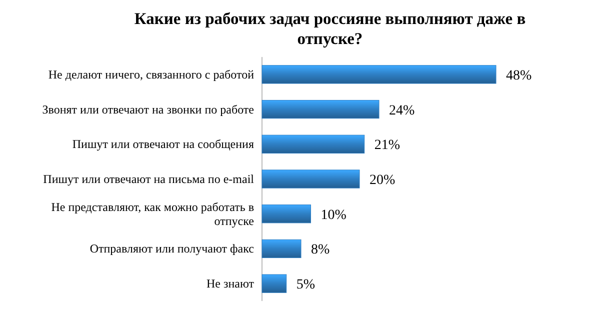 Image resolution: width=600 pixels, height=332 pixels. Describe the element at coordinates (152, 214) in the screenshot. I see `y-tick-label: Не представляют, как можно работать в отпуске` at that location.